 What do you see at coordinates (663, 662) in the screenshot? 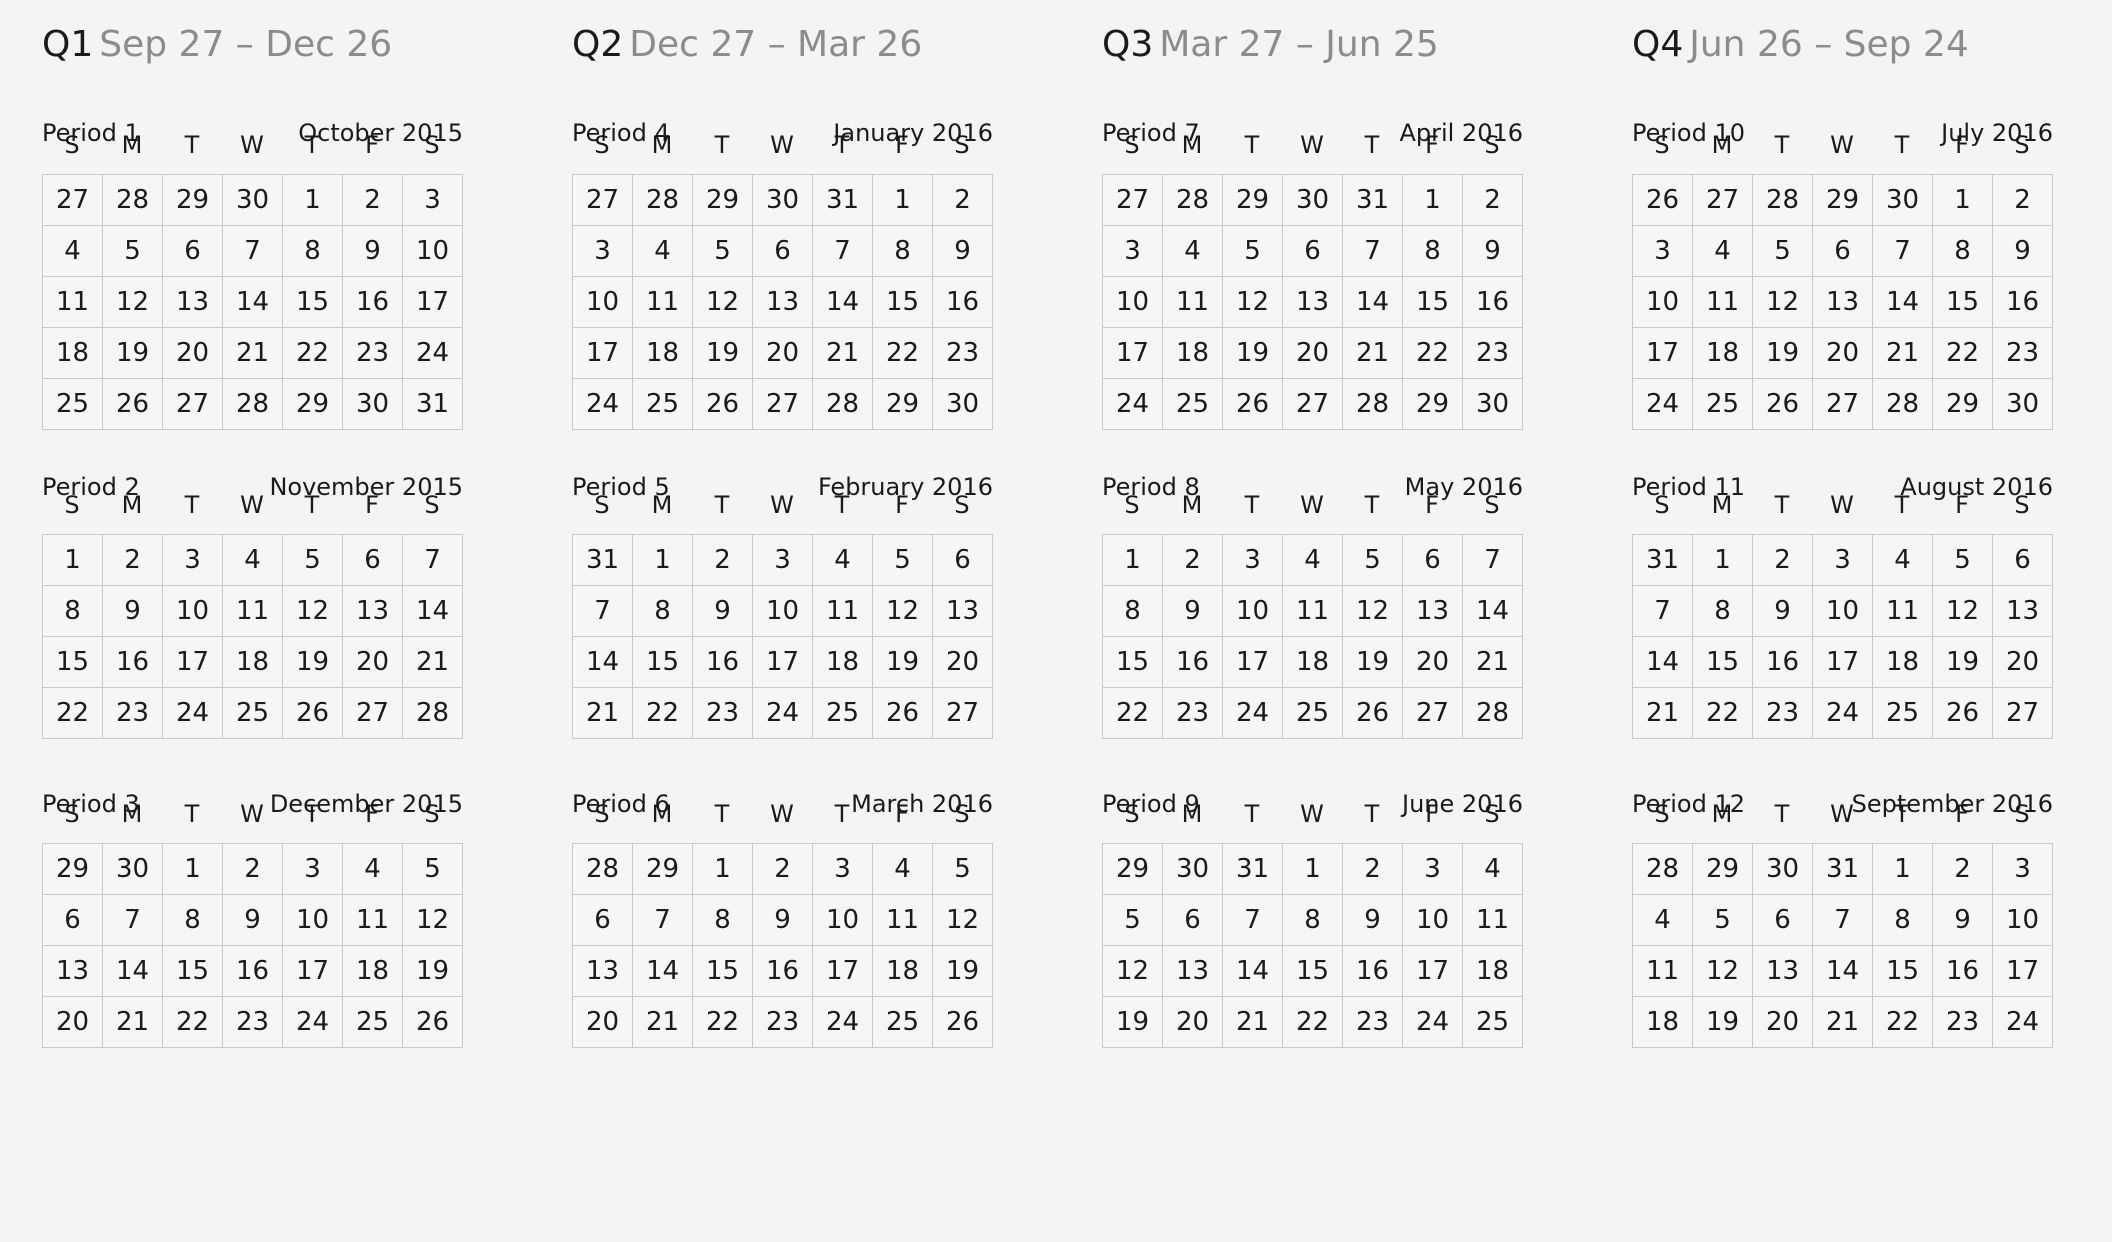
I see `day-cell: 15` at bounding box center [663, 662].